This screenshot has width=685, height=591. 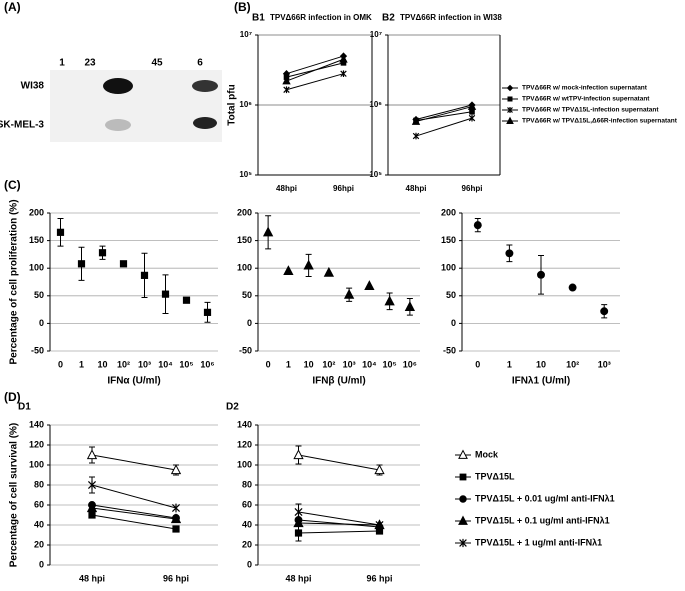 What do you see at coordinates (585, 88) in the screenshot?
I see `legend-label: TPVΔ66R w/ mock-infection supernatant` at bounding box center [585, 88].